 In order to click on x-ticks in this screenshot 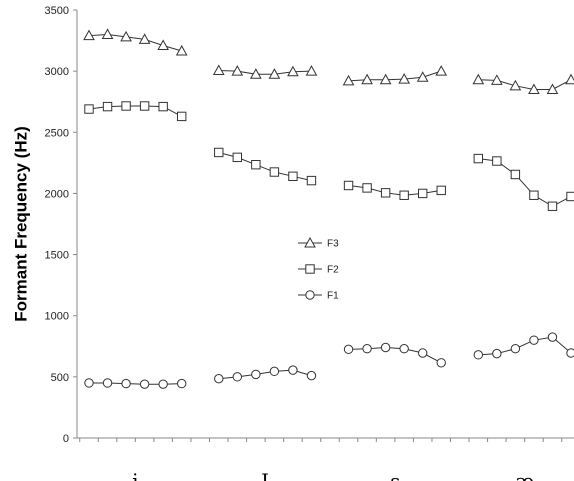, I will do `click(321, 440)`.